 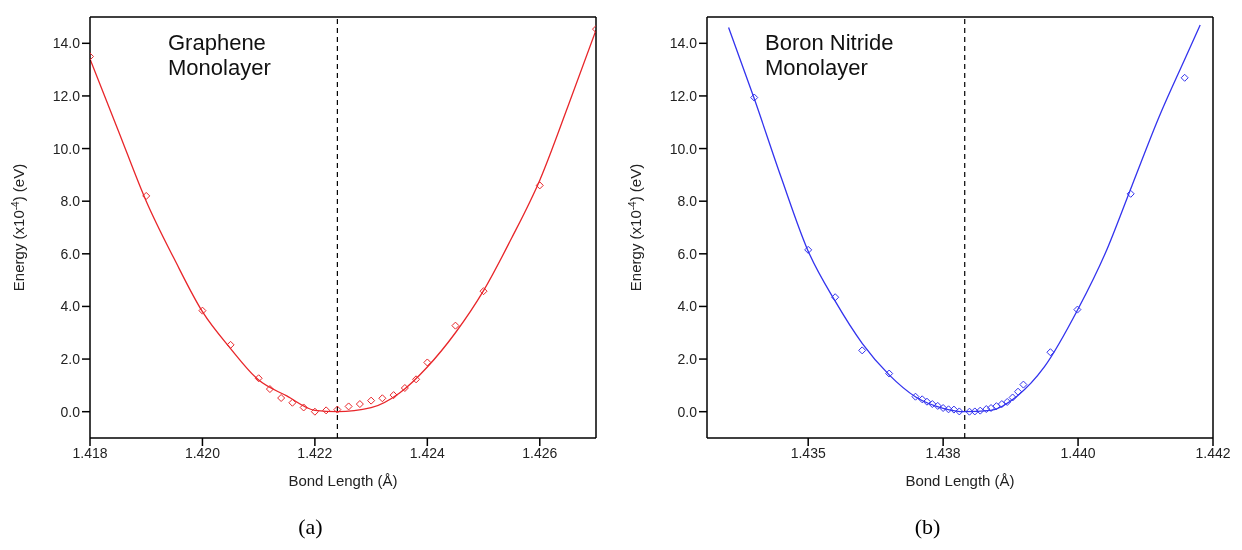 I want to click on annotation: Boron Nitride Monolayer, so click(x=829, y=55).